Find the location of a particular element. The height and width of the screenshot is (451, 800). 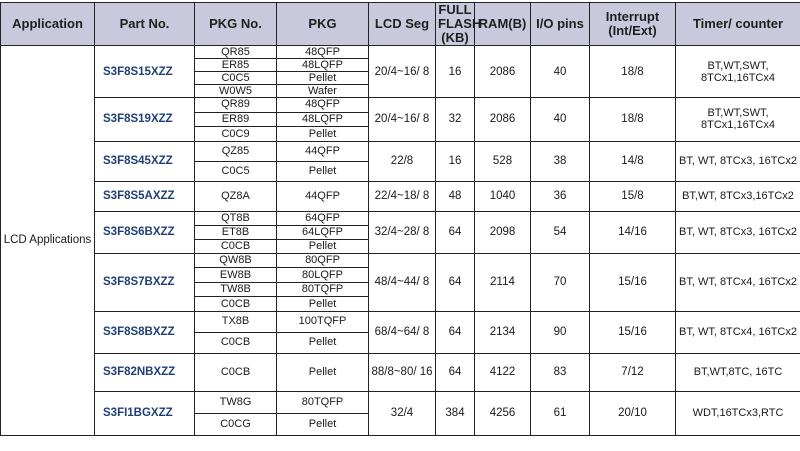

pkg-cell: 48QFP is located at coordinates (322, 52).